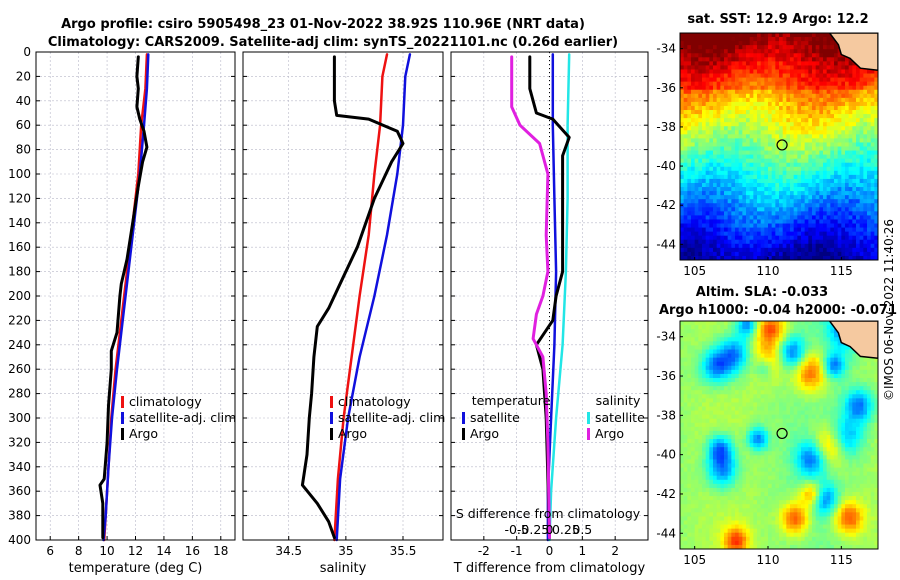 Image resolution: width=900 pixels, height=580 pixels. What do you see at coordinates (666, 415) in the screenshot?
I see `sla-map-y-tick-label: -38` at bounding box center [666, 415].